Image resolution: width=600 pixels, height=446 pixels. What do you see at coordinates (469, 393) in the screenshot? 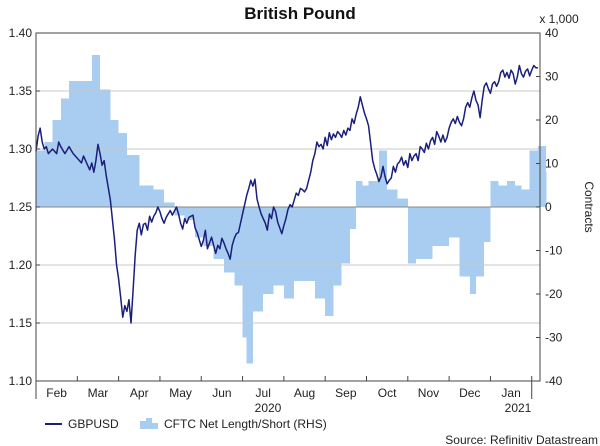
I see `month-label: Dec` at bounding box center [469, 393].